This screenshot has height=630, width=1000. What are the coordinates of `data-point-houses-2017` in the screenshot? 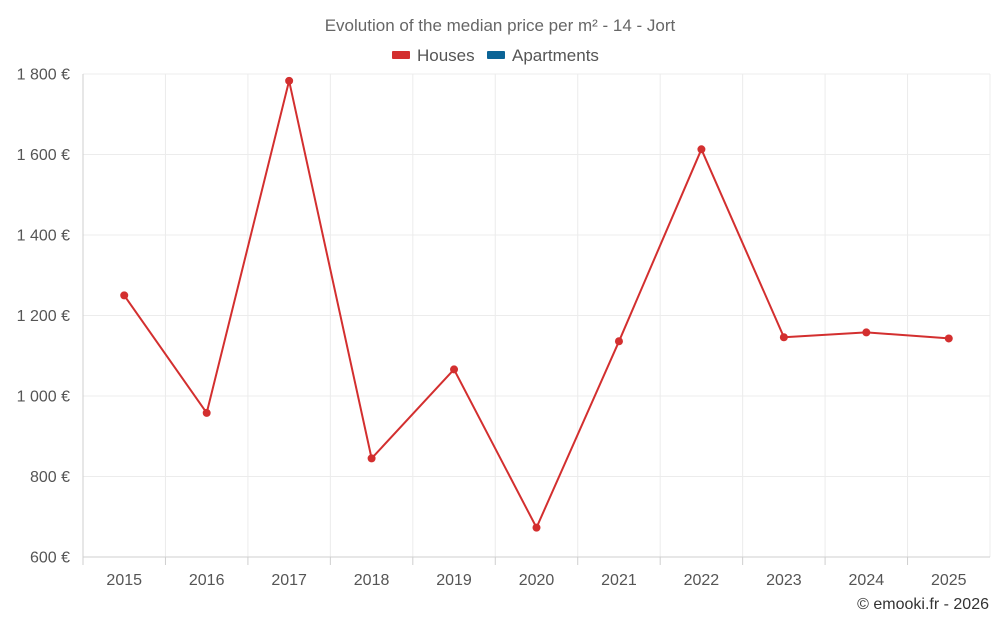 It's located at (289, 80).